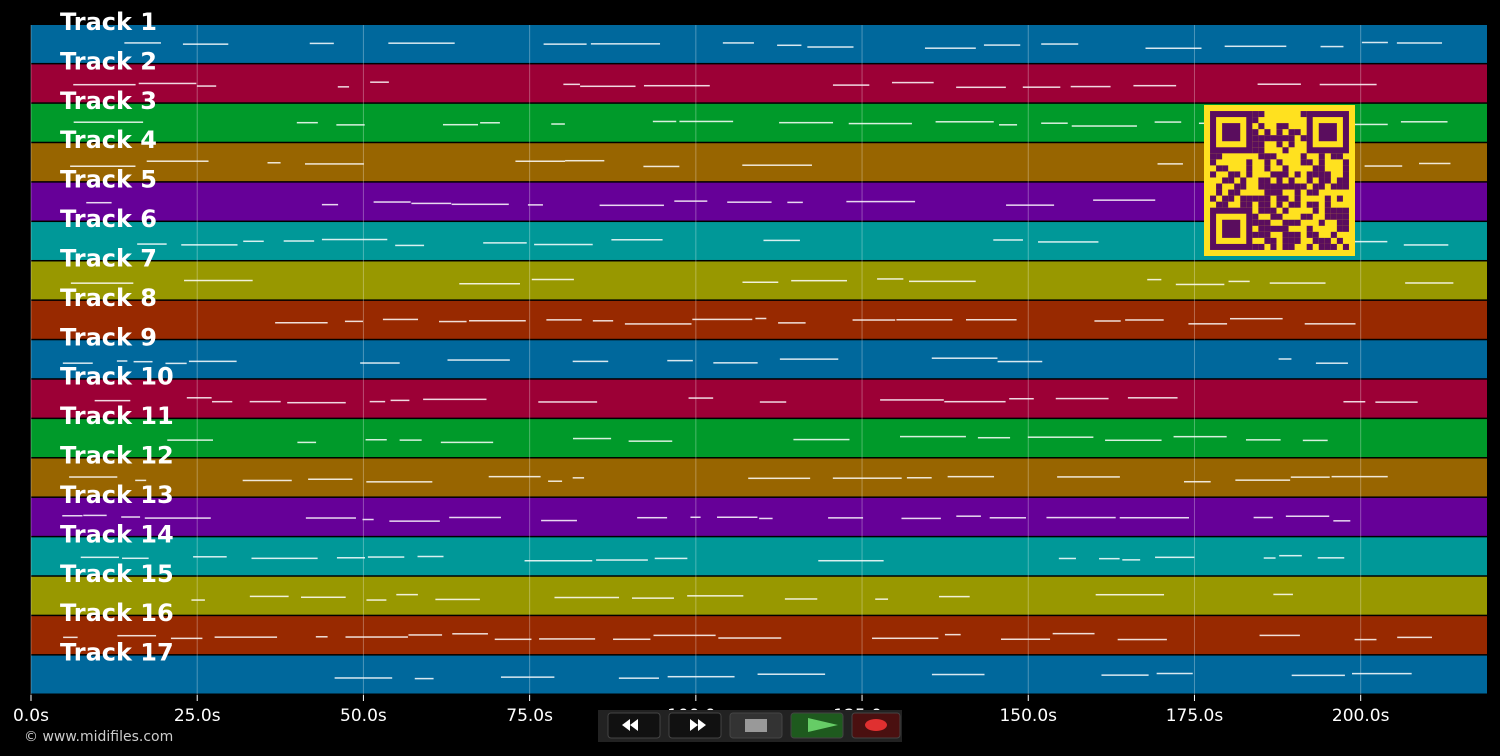  I want to click on track-label: Track 16, so click(117, 613).